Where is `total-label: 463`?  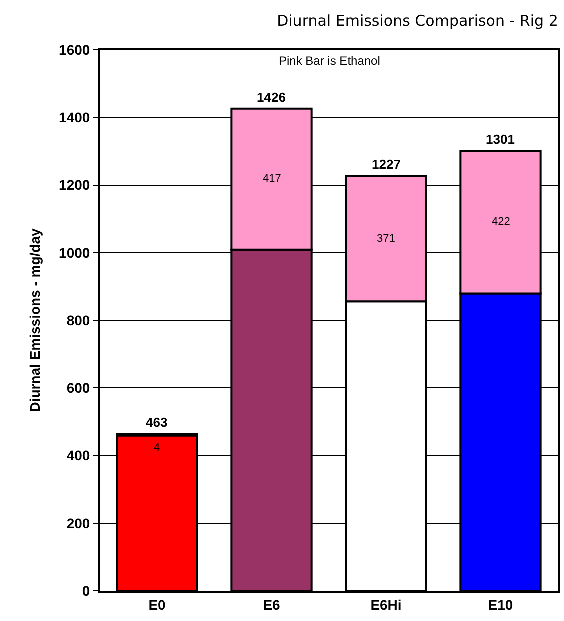 total-label: 463 is located at coordinates (157, 422).